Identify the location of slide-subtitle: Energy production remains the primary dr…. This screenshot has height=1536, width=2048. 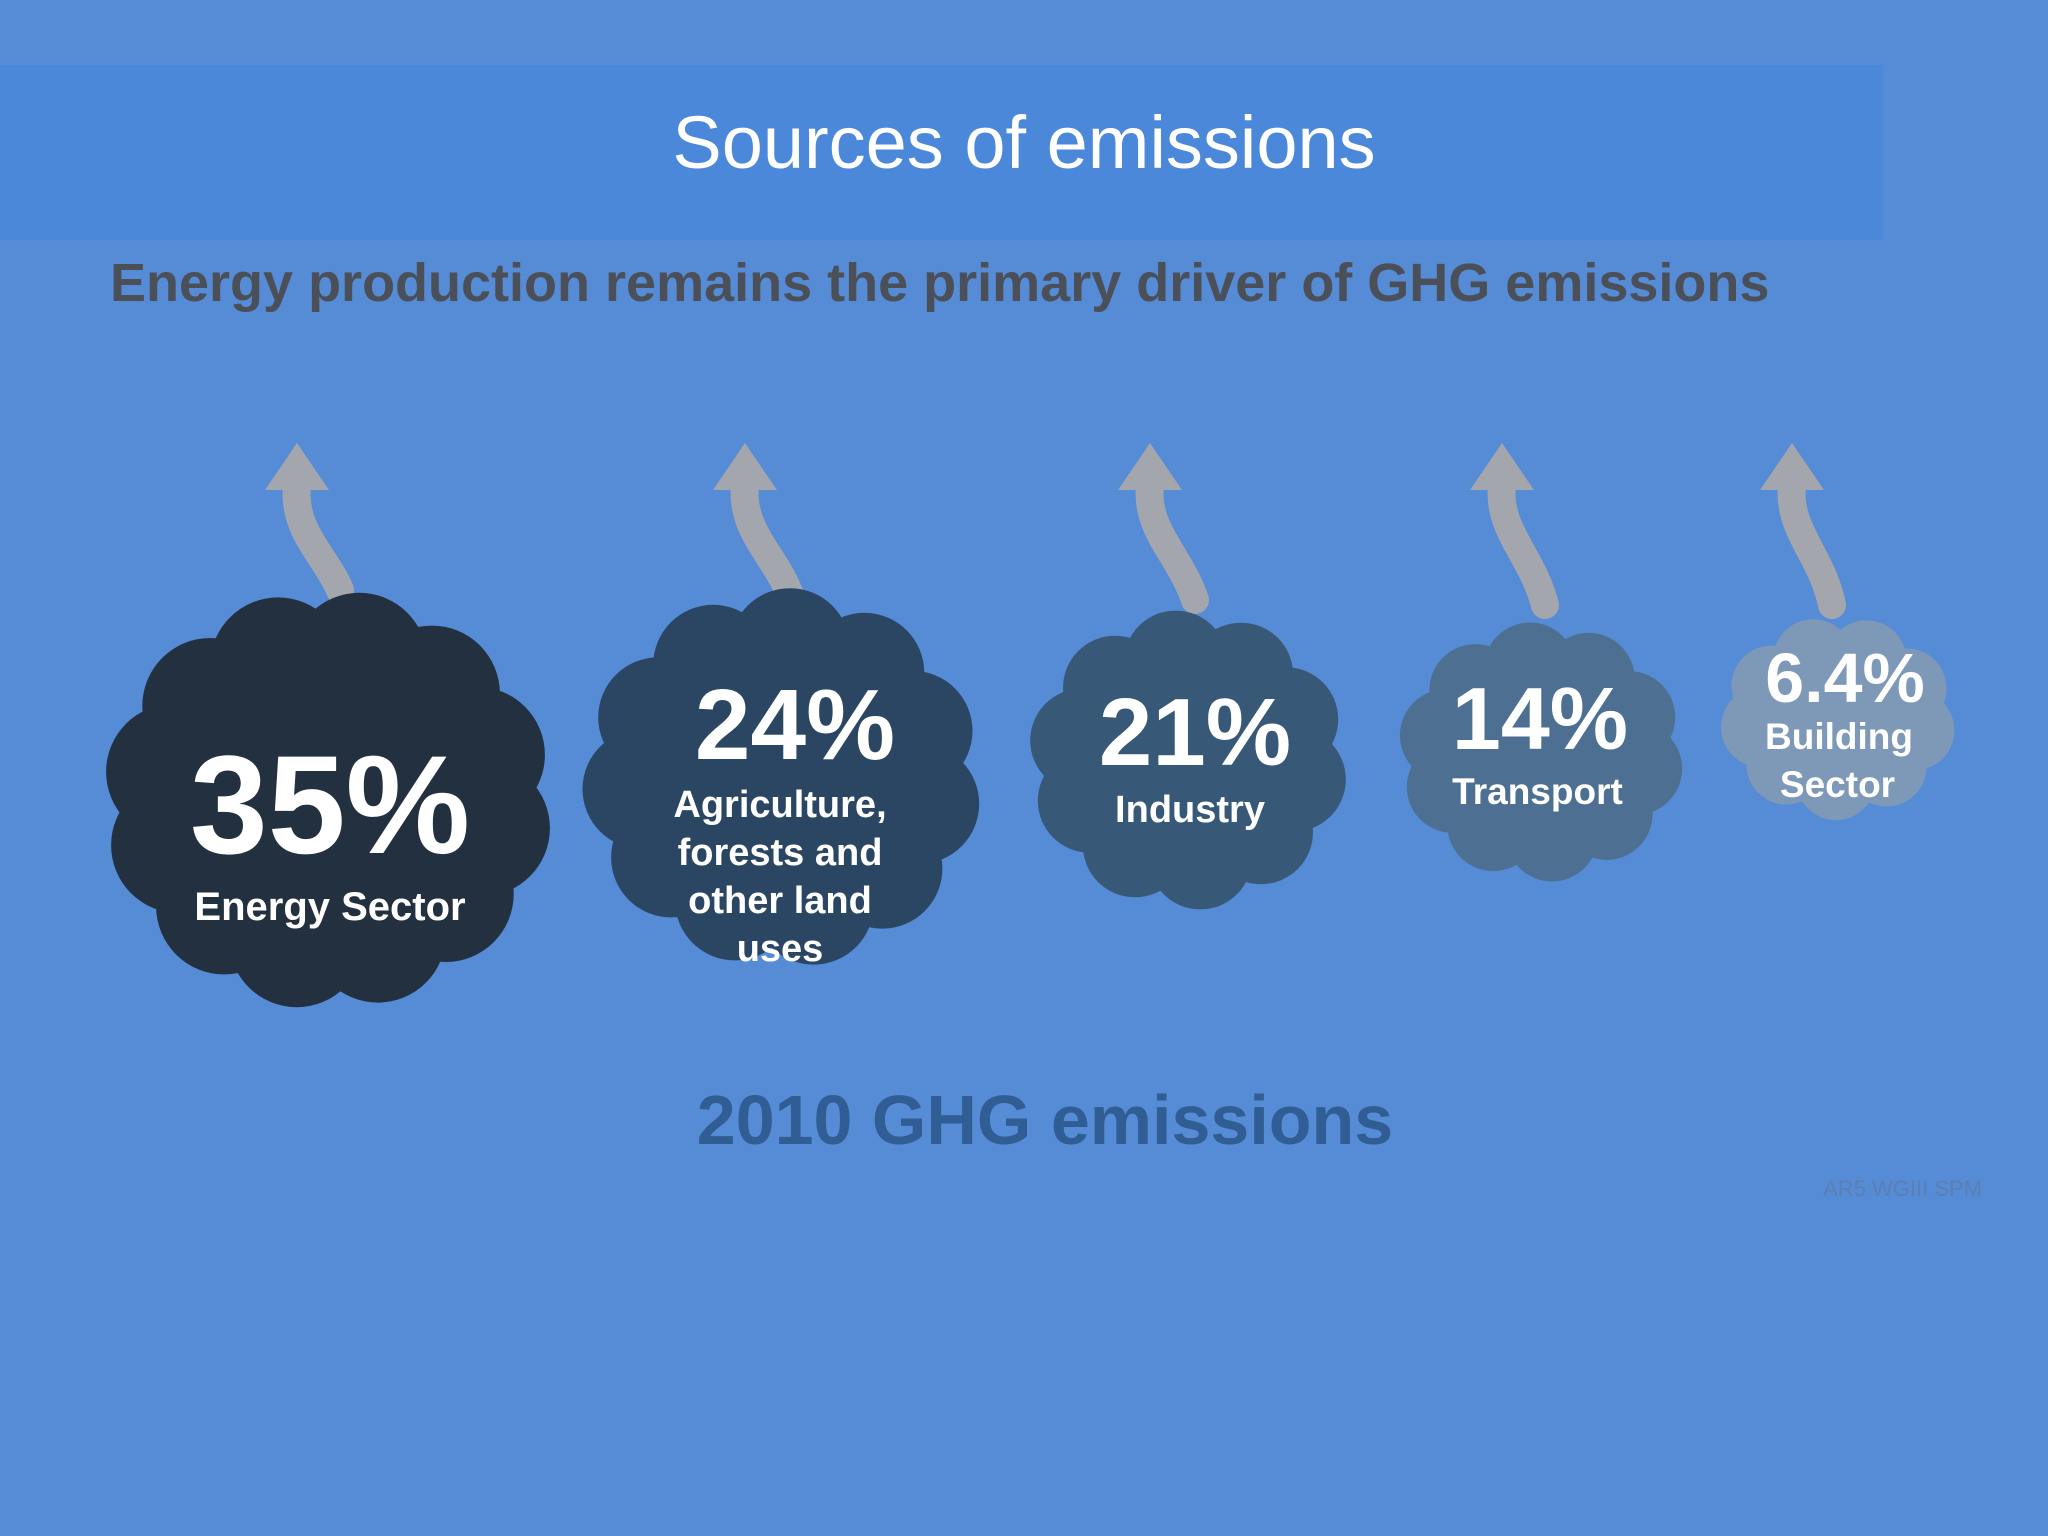
(940, 283).